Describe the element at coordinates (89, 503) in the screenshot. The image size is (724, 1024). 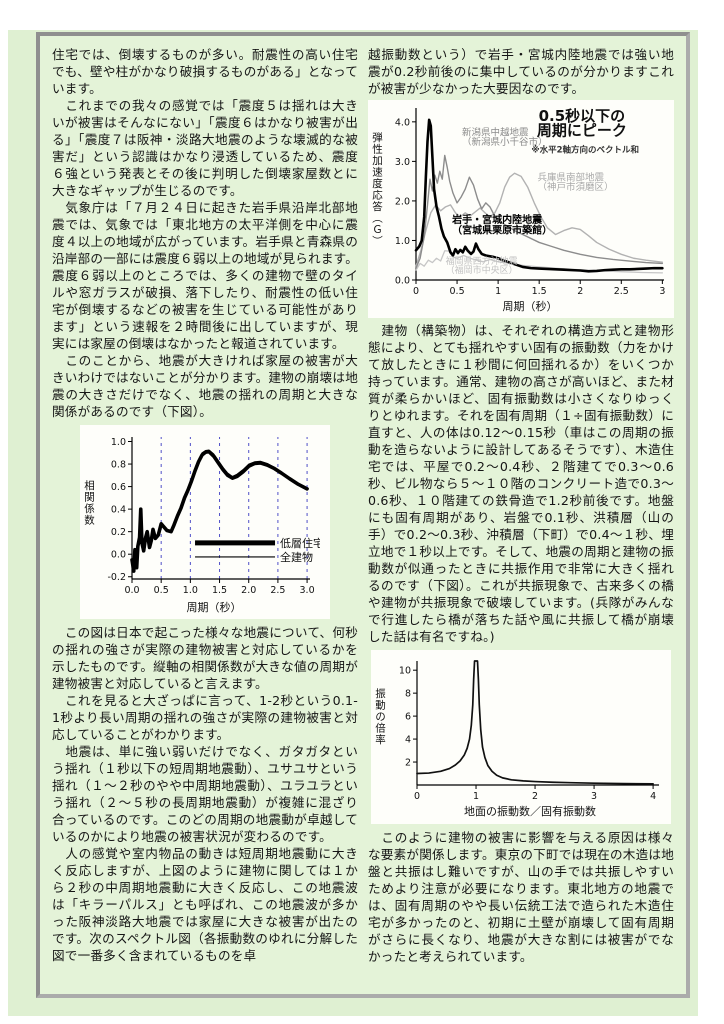
I see `correlation-y-axis-label: 相関係数` at that location.